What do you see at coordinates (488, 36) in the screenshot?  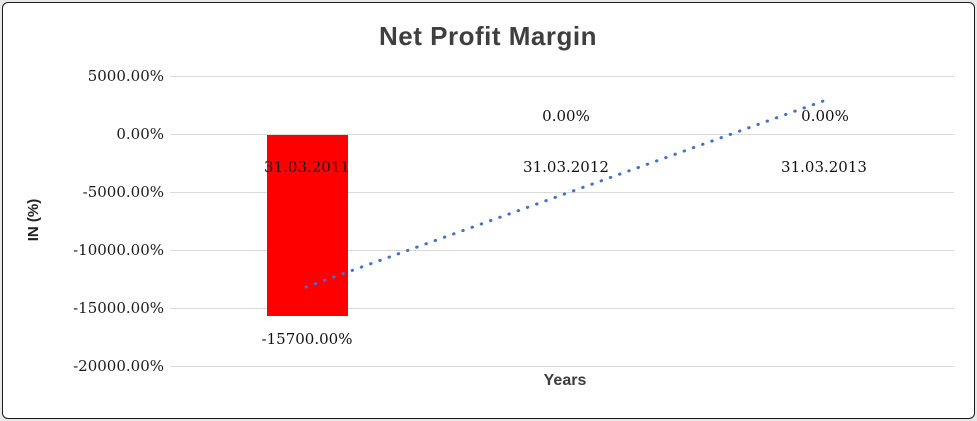 I see `chart-title: Net Profit Margin` at bounding box center [488, 36].